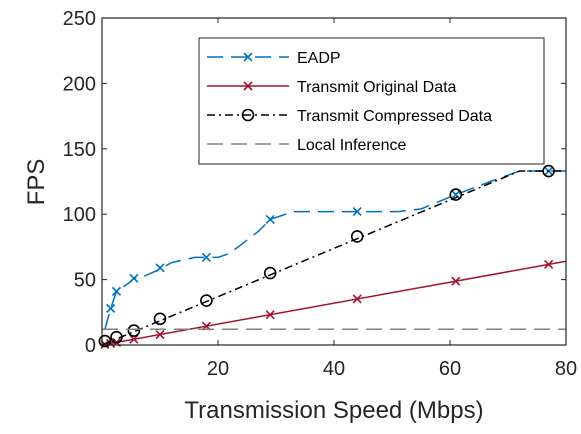  What do you see at coordinates (394, 116) in the screenshot?
I see `legend-label-transmit-compressed-data: Transmit Compressed Data` at bounding box center [394, 116].